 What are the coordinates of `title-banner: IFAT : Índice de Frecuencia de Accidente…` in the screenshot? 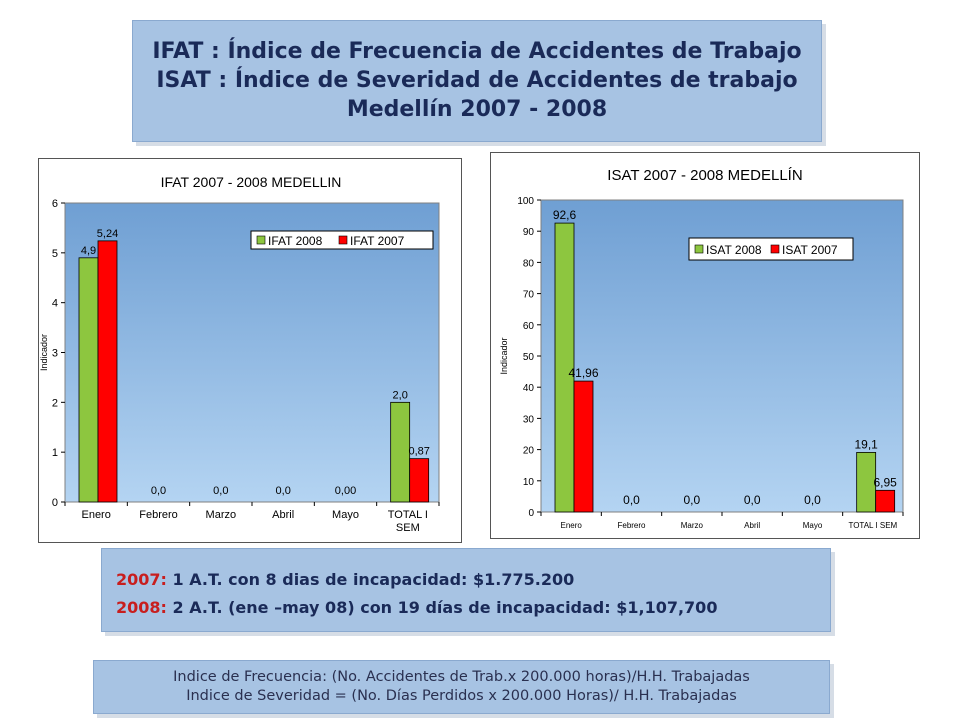 It's located at (477, 81).